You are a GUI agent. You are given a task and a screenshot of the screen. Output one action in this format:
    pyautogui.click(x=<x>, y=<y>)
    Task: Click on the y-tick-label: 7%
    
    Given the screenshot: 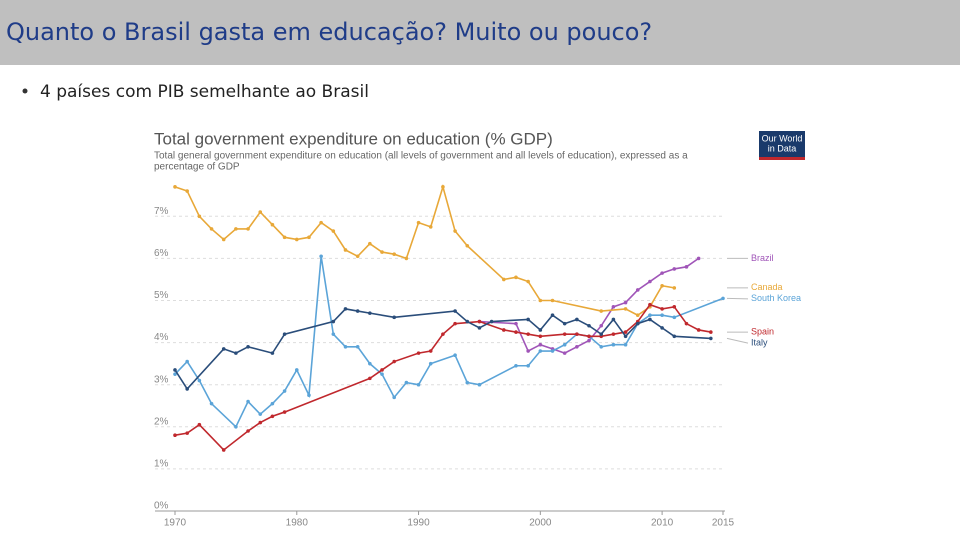 What is the action you would take?
    pyautogui.click(x=161, y=211)
    